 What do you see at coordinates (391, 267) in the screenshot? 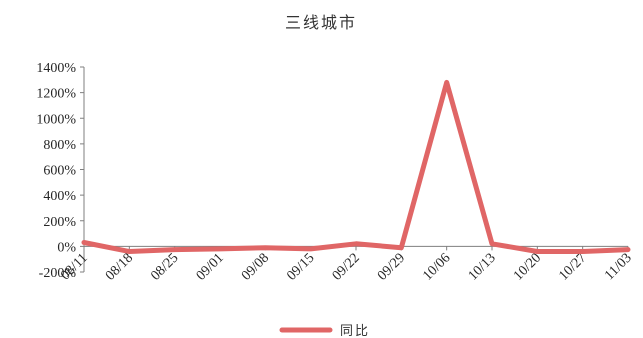
I see `x-tick-label: 09/29` at bounding box center [391, 267].